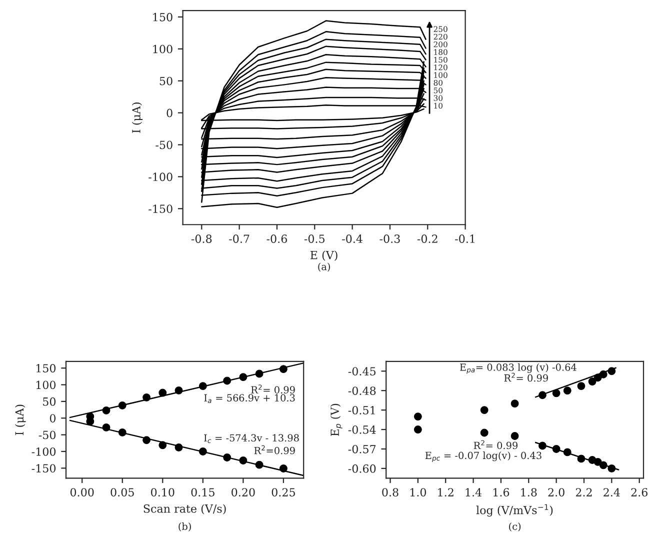 Image resolution: width=660 pixels, height=556 pixels. What do you see at coordinates (584, 492) in the screenshot?
I see `x-tick-label: 2.2` at bounding box center [584, 492].